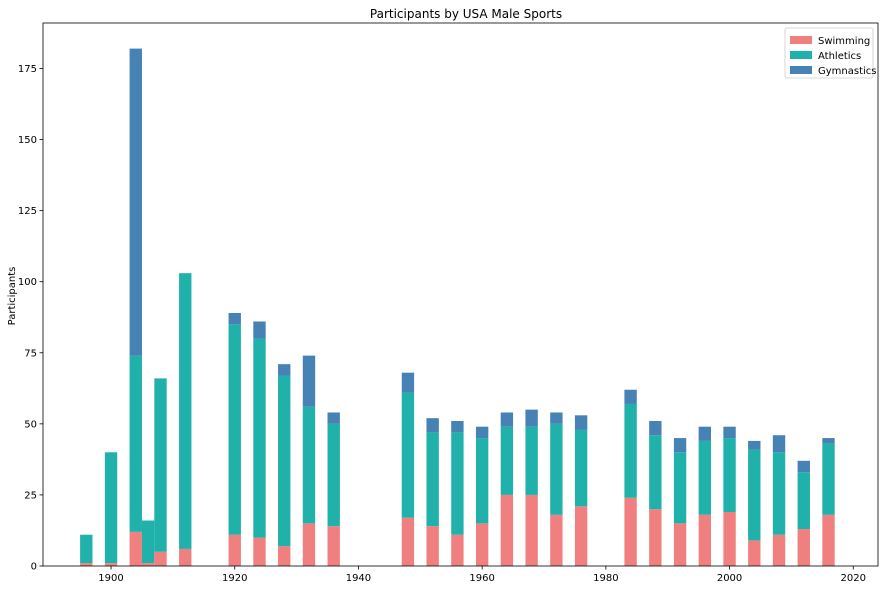  I want to click on bar-swimming-1992, so click(680, 544).